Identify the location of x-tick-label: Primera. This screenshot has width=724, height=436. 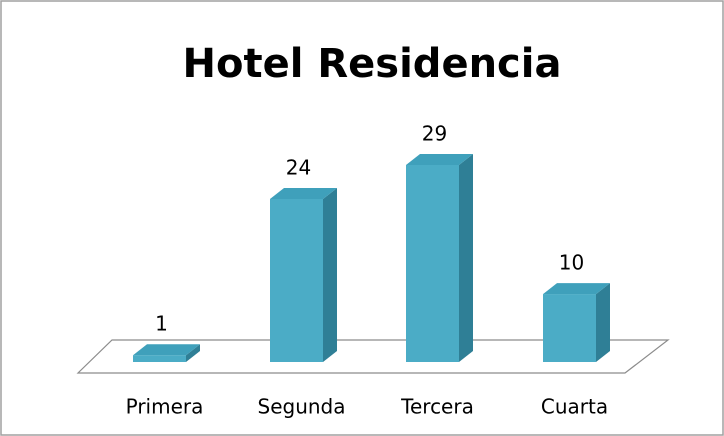
(165, 407).